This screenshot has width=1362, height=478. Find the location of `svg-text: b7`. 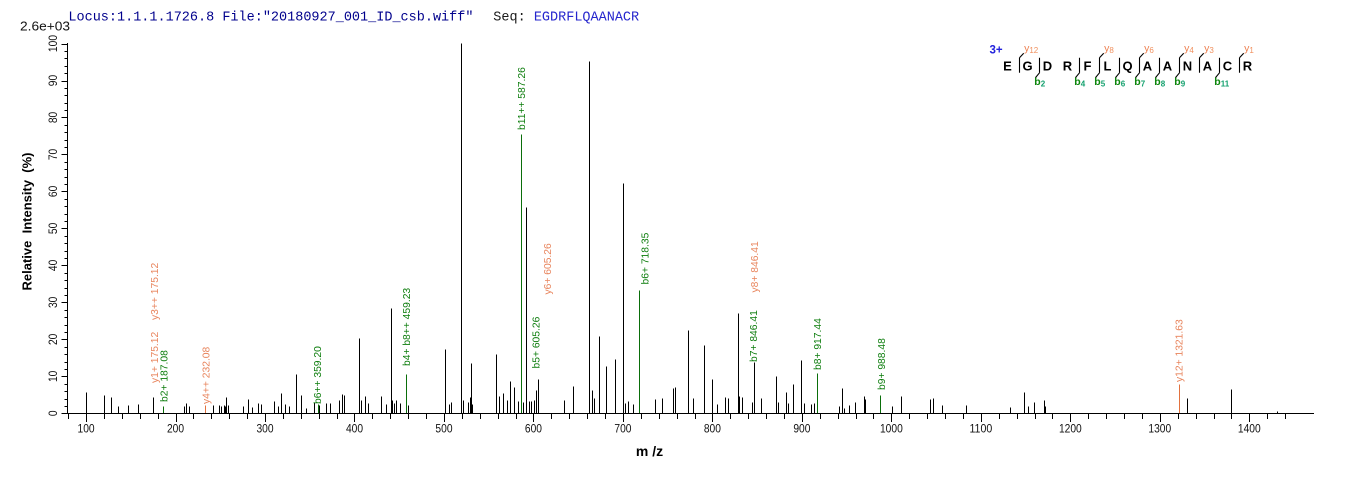

svg-text: b7 is located at coordinates (1139, 82).